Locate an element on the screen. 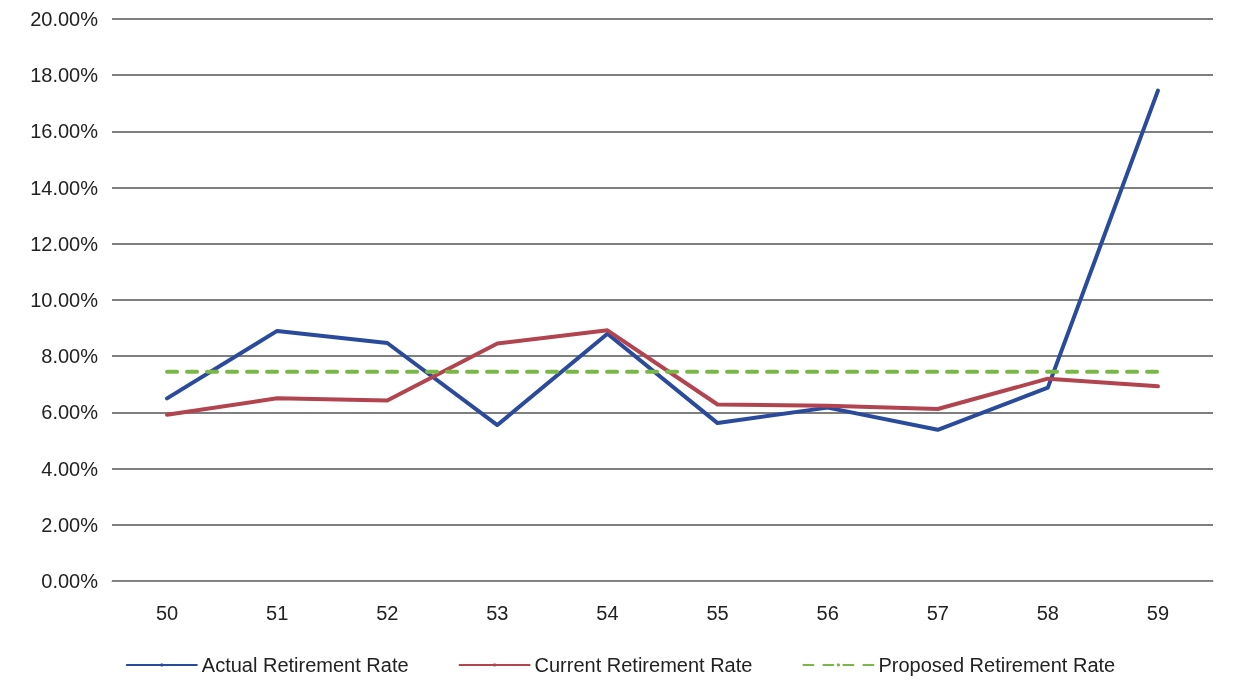  y-tick-label: 6.00% is located at coordinates (70, 412).